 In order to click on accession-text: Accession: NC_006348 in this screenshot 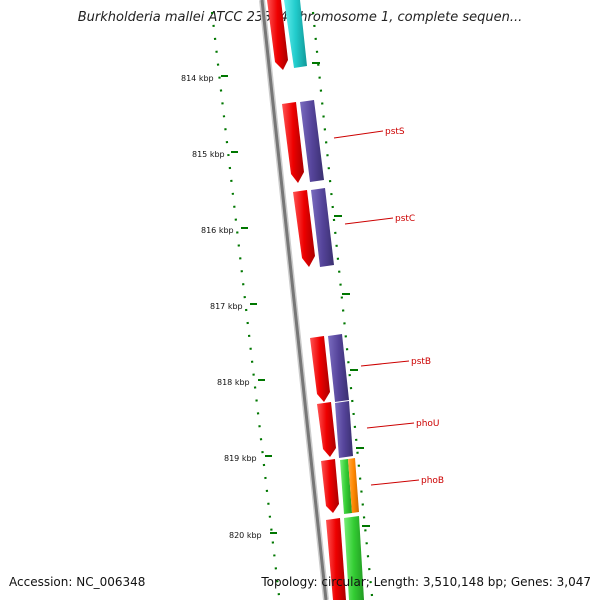, I will do `click(77, 582)`.